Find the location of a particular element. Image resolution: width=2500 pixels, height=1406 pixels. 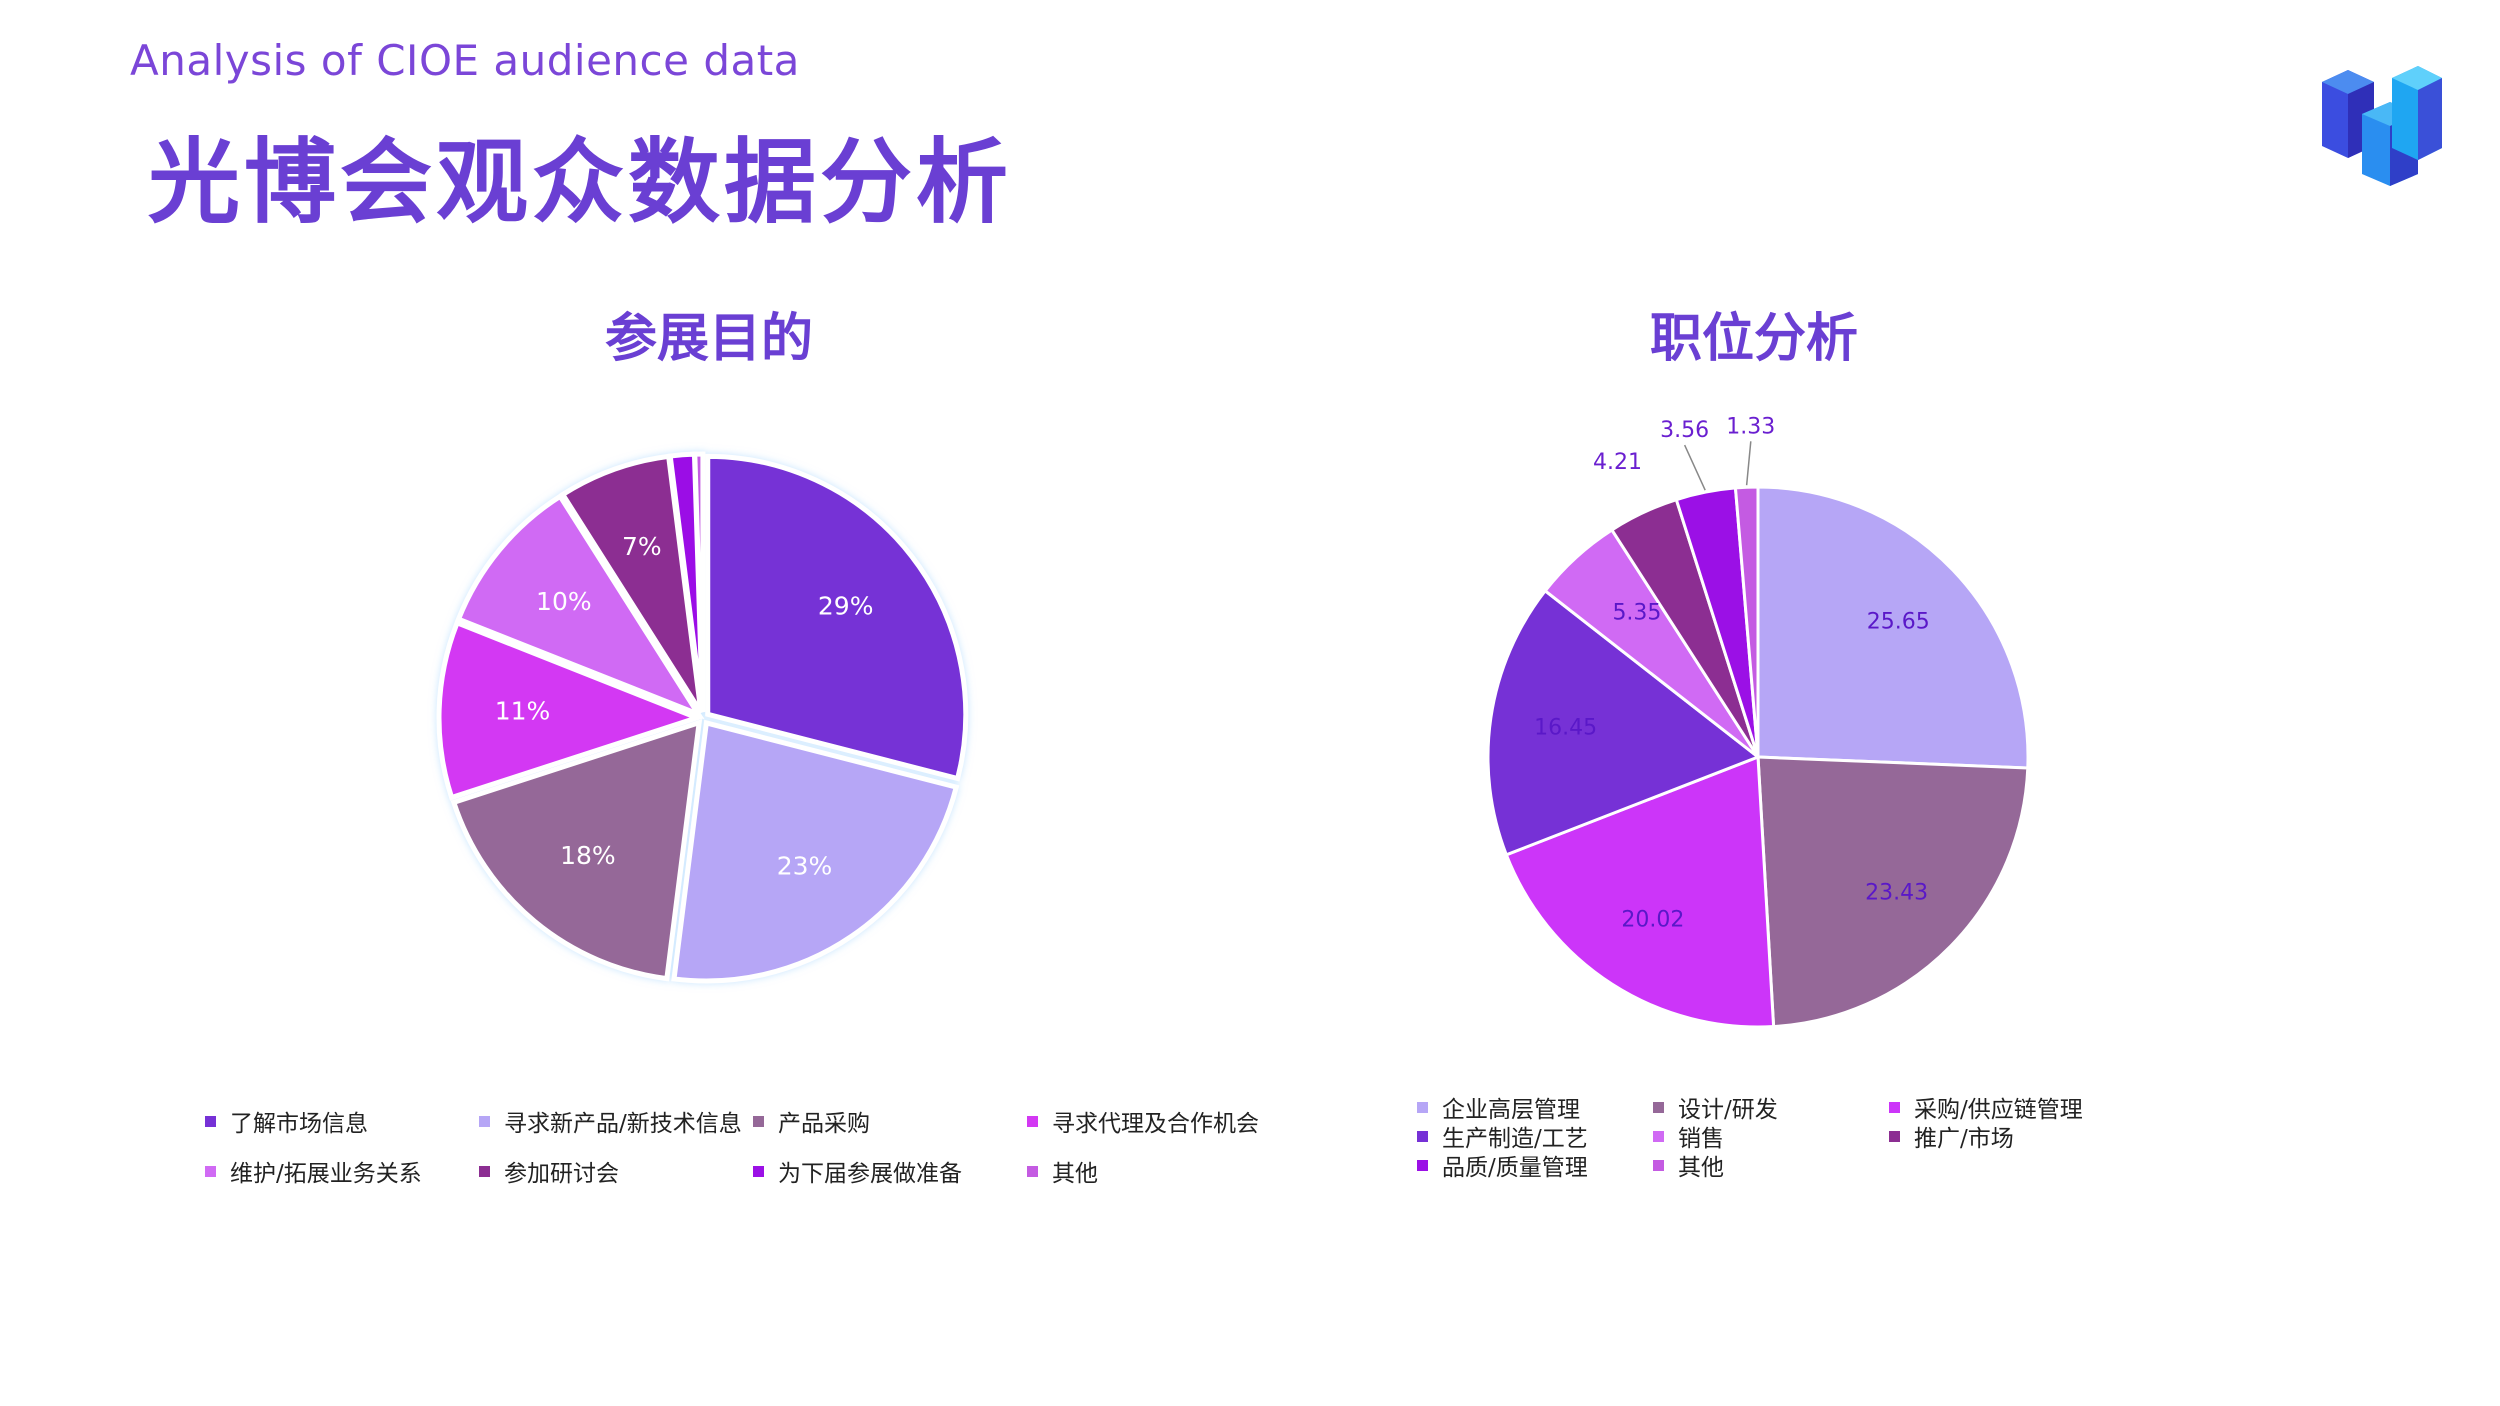

legend2-item-2: 采购/供应链管理 is located at coordinates (1986, 1107).